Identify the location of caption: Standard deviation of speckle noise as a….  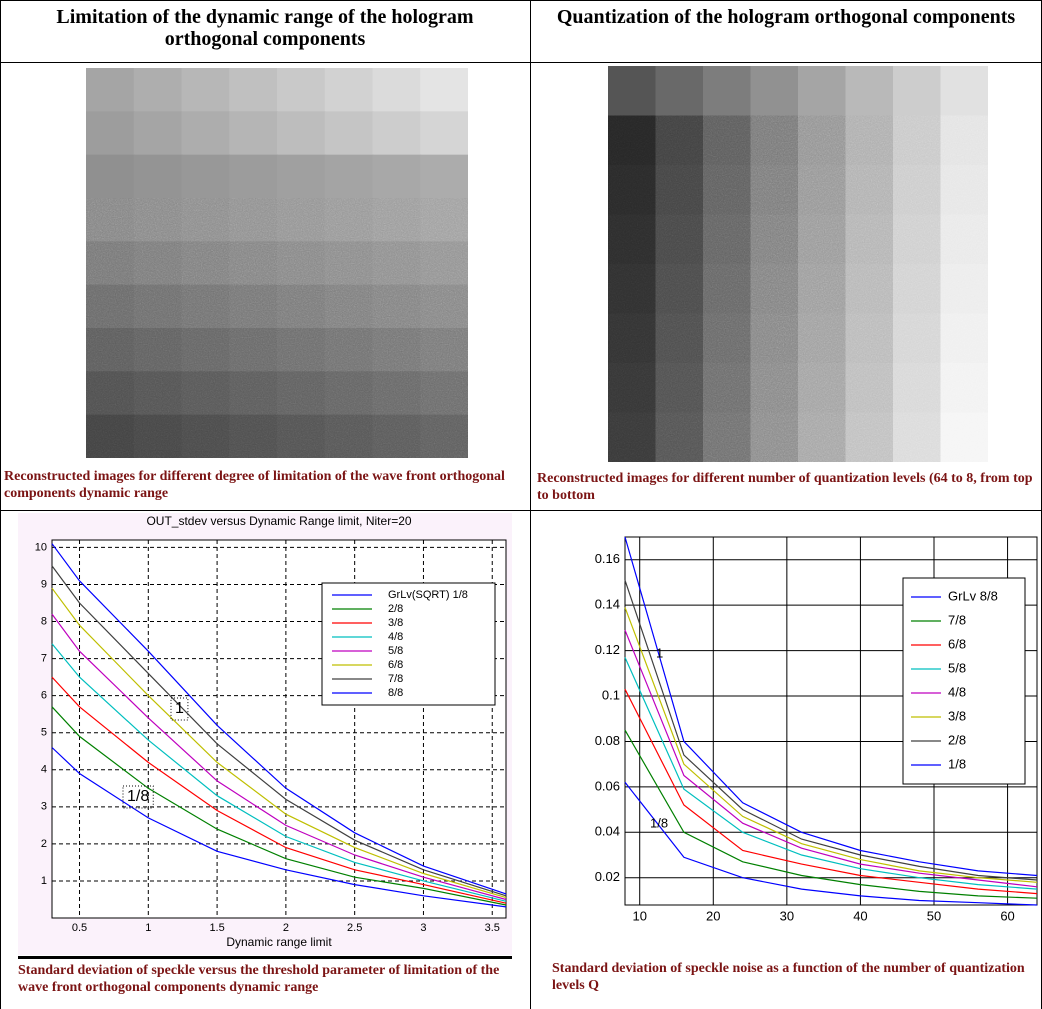
(788, 977).